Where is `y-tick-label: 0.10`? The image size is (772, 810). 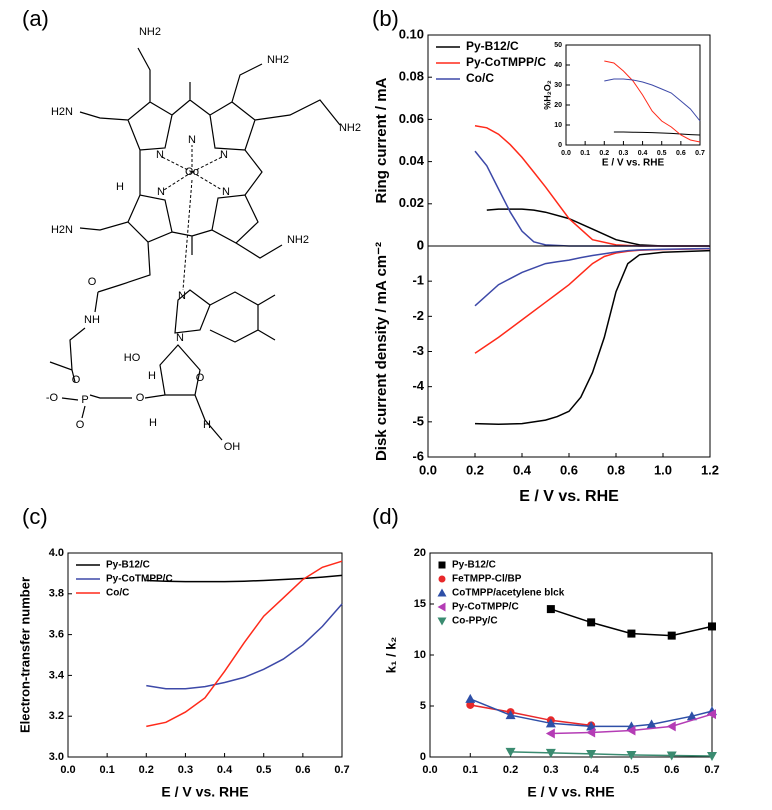 y-tick-label: 0.10 is located at coordinates (411, 33).